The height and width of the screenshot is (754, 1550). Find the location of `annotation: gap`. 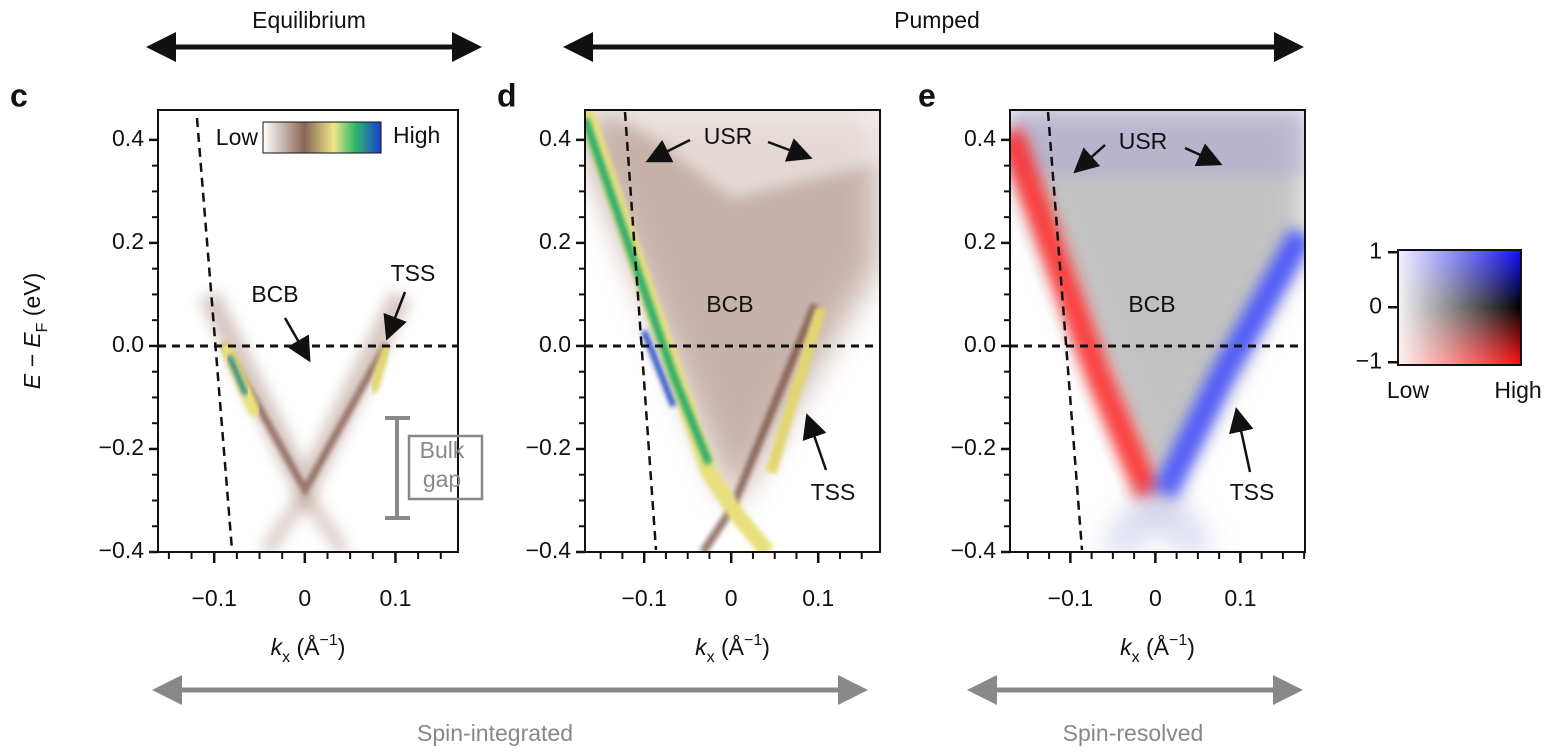

annotation: gap is located at coordinates (442, 479).